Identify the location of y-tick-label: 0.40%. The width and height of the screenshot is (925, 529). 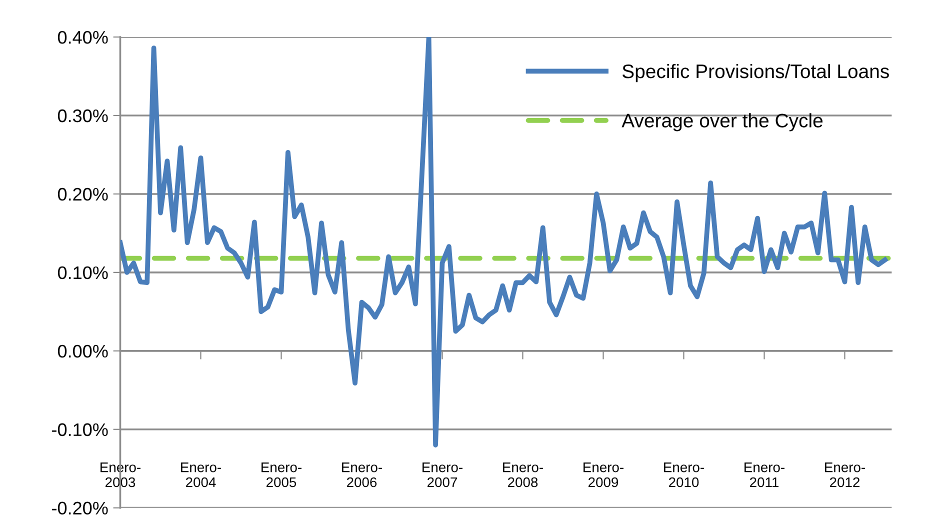
(83, 37).